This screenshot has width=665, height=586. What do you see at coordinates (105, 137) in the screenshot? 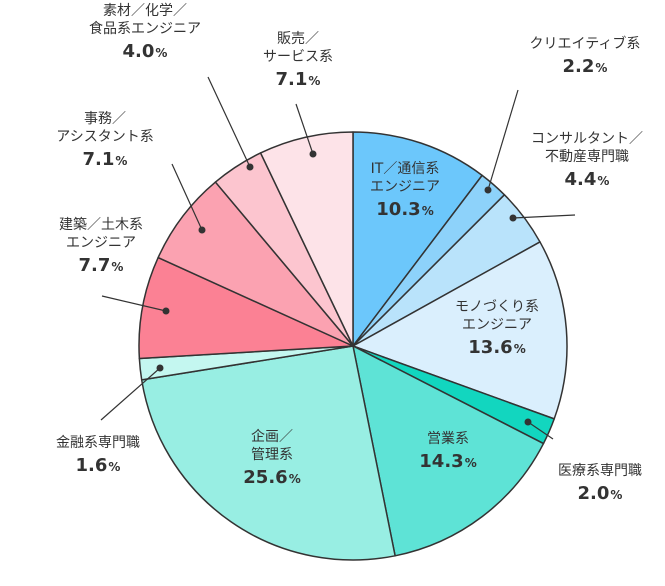
I see `slice-label-text: アシスタント系` at bounding box center [105, 137].